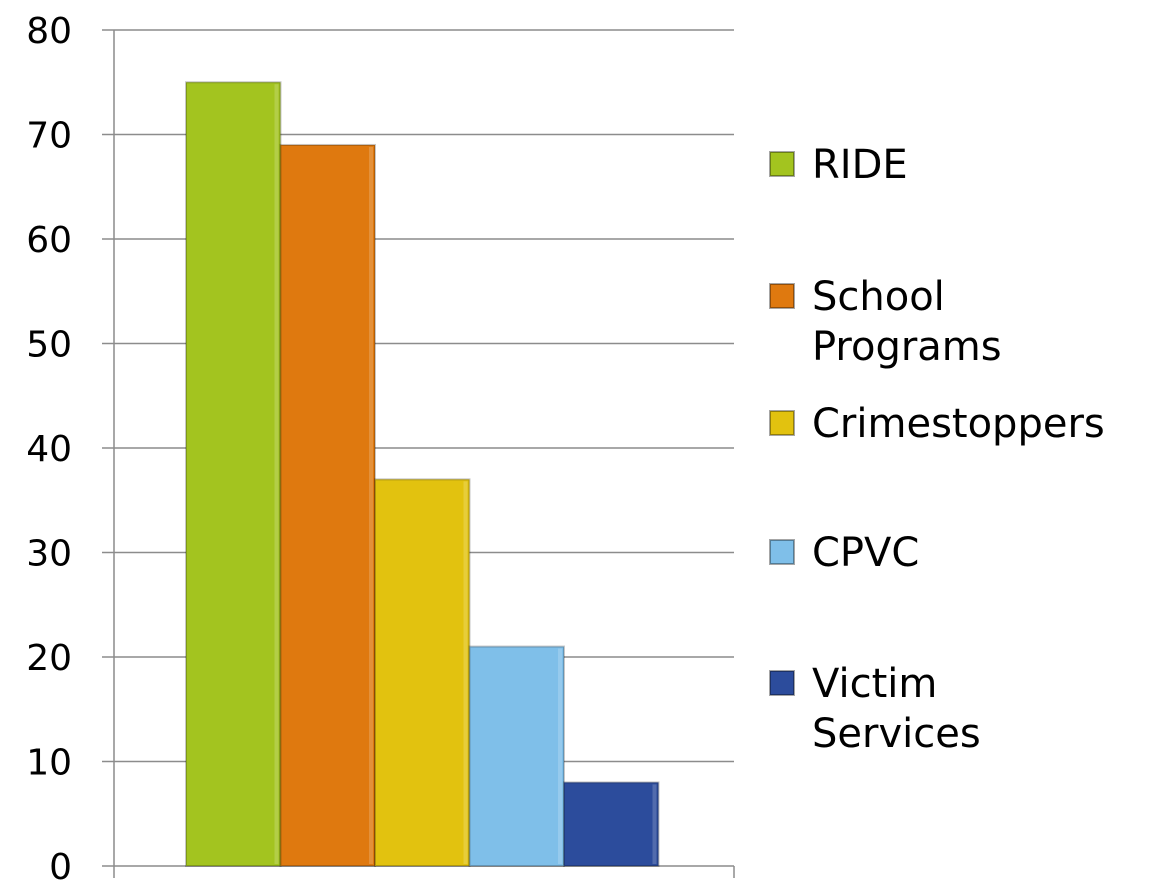 This screenshot has width=1169, height=887. What do you see at coordinates (49, 449) in the screenshot?
I see `y-tick-label: 40` at bounding box center [49, 449].